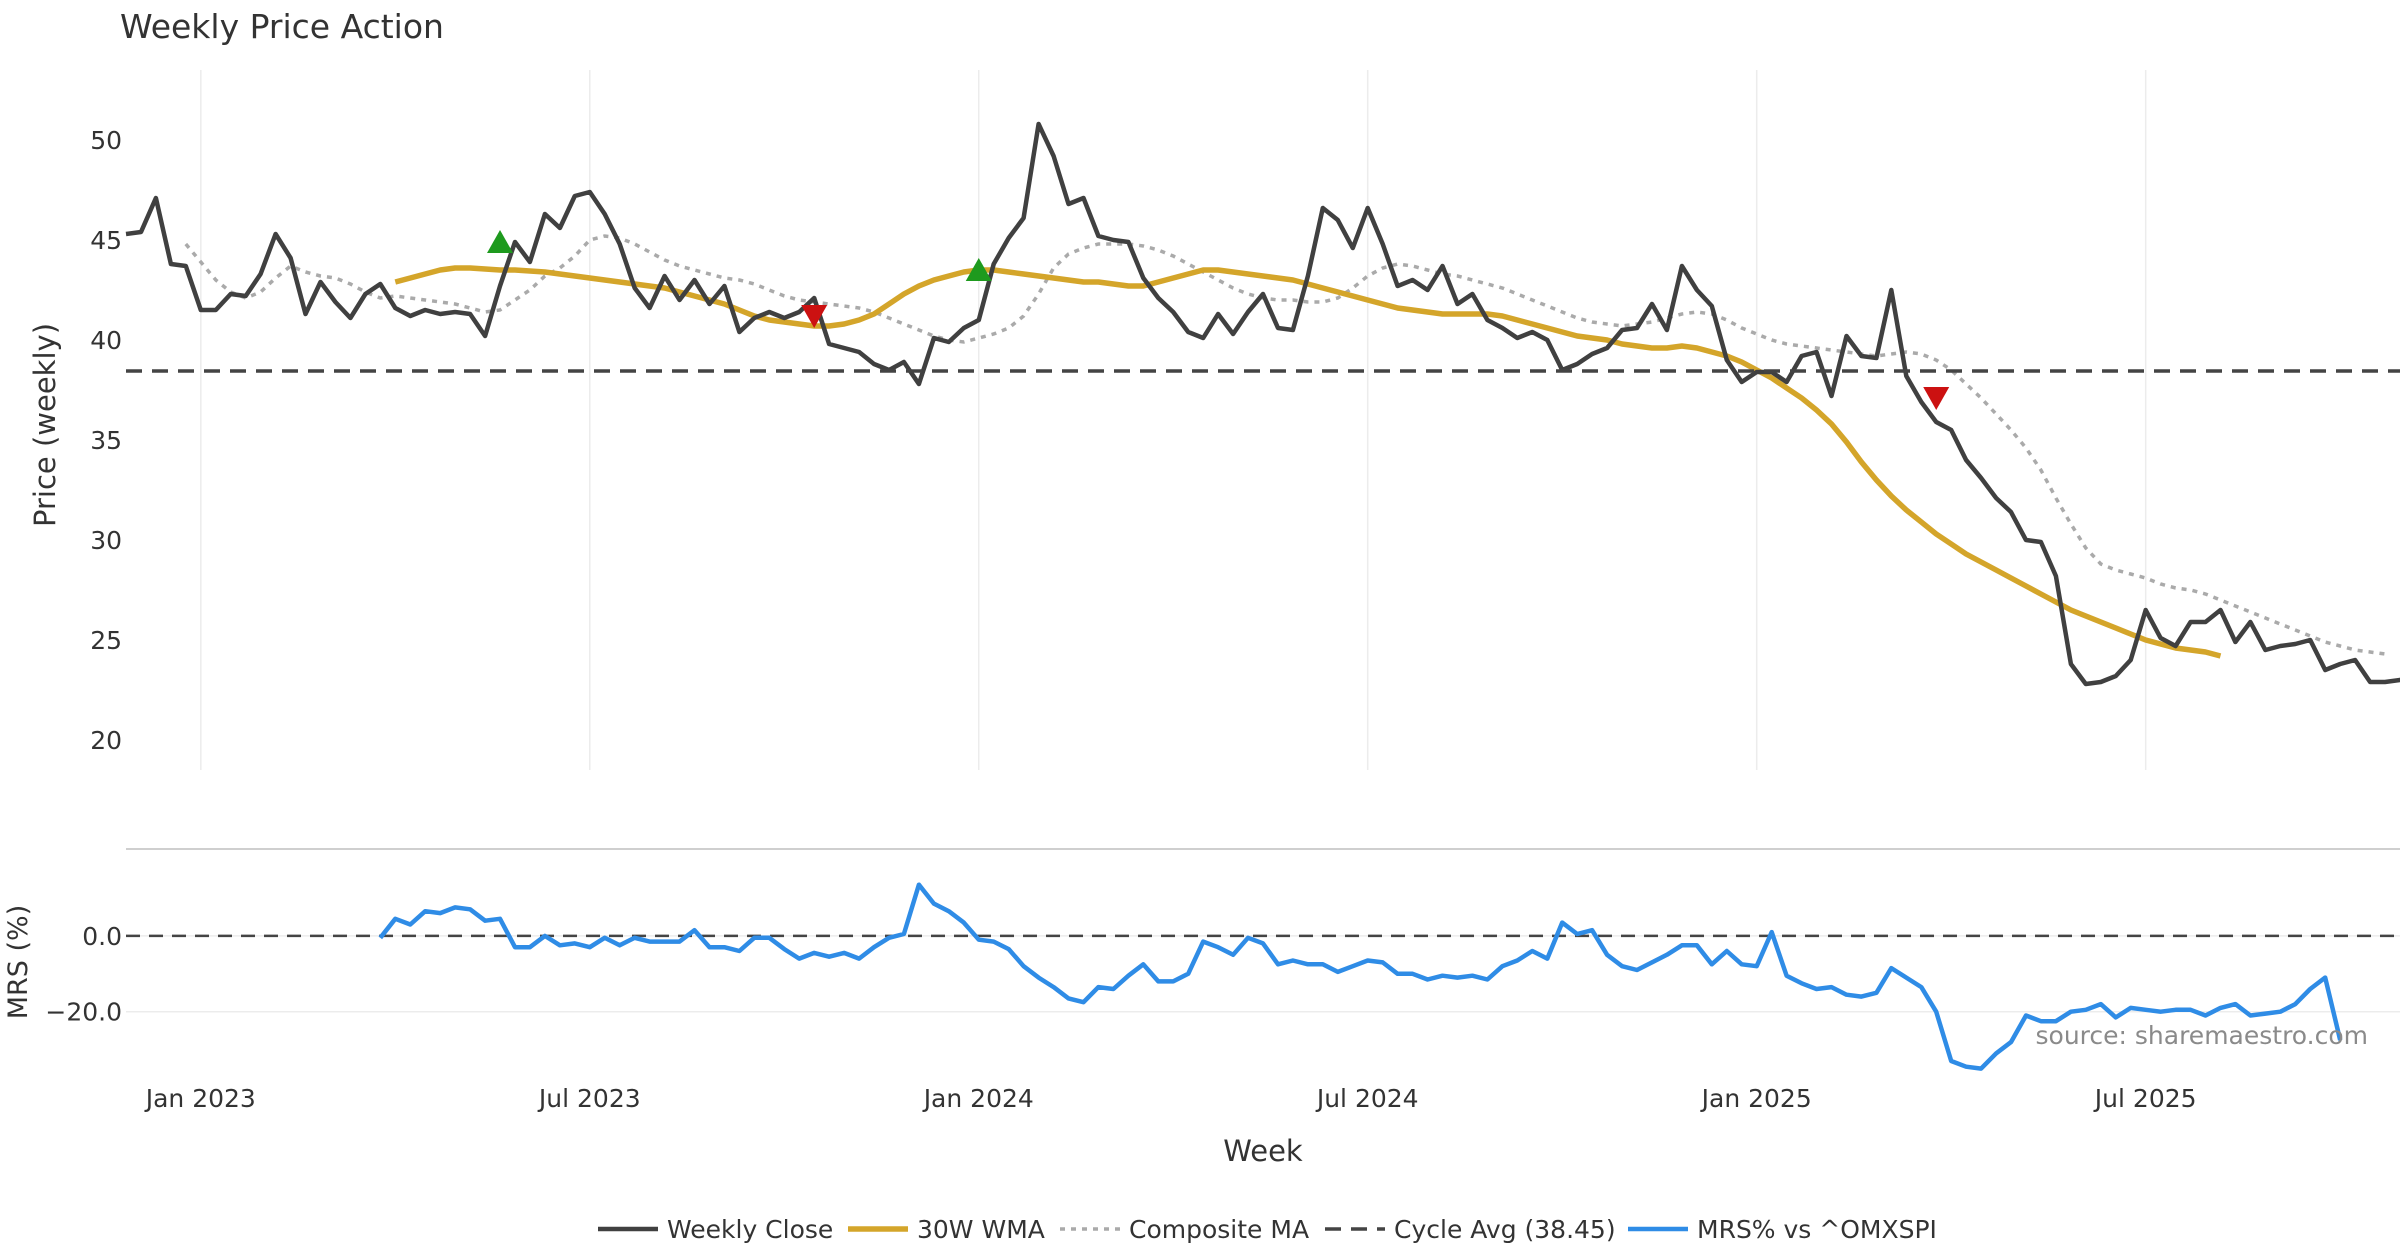 The image size is (2400, 1260). I want to click on mrs-legend-label: MRS% vs ^OMXSPI, so click(1817, 1229).